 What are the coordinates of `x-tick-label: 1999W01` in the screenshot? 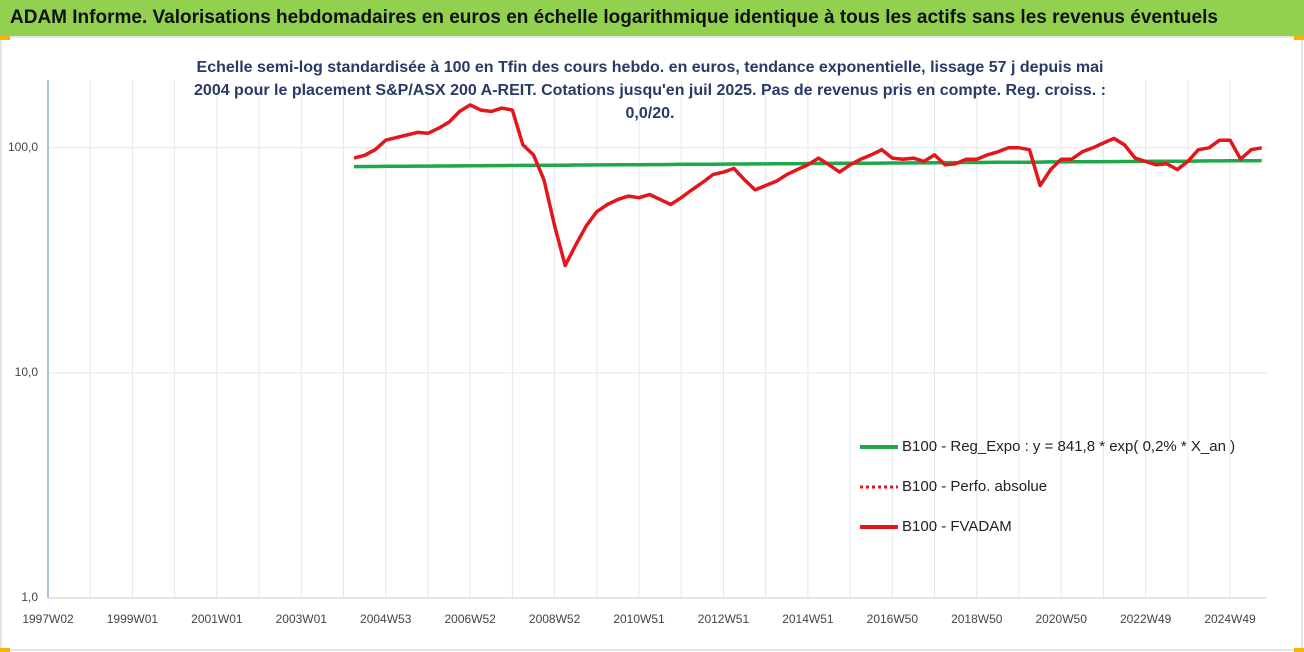 It's located at (133, 619).